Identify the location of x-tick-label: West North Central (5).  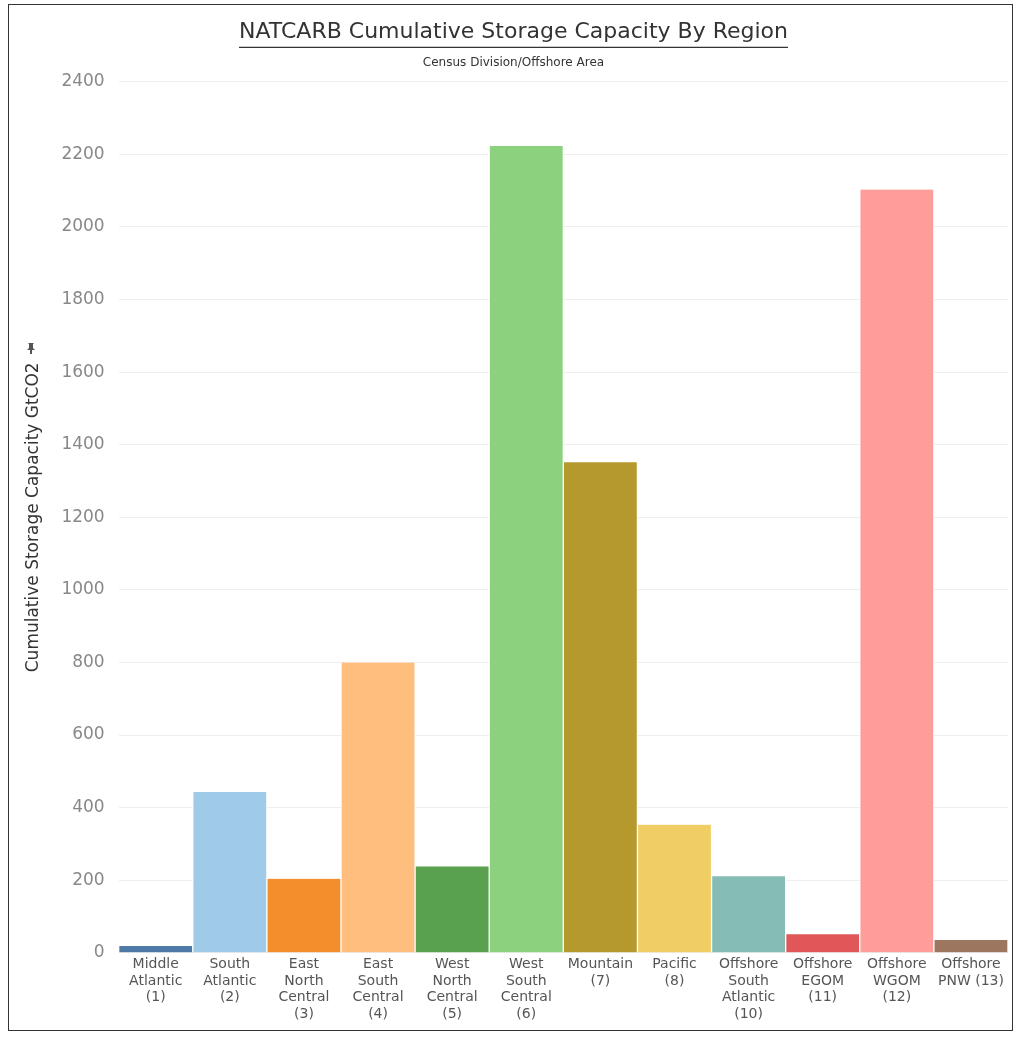
(452, 988).